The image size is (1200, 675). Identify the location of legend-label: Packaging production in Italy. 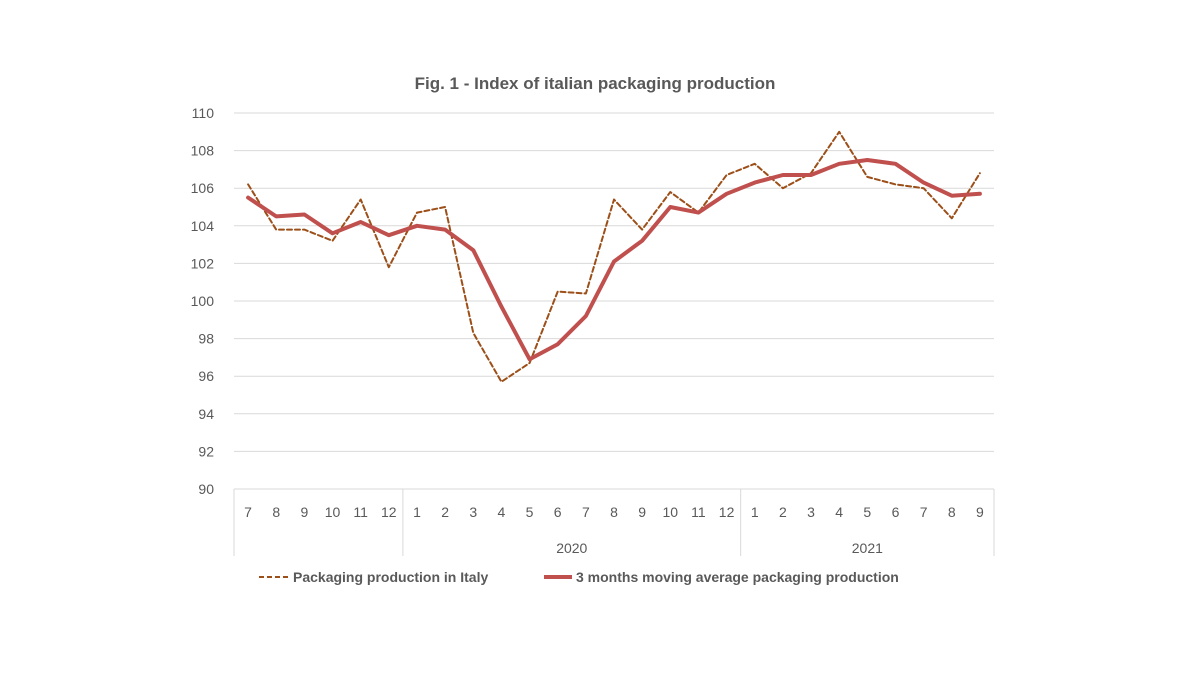
(390, 577).